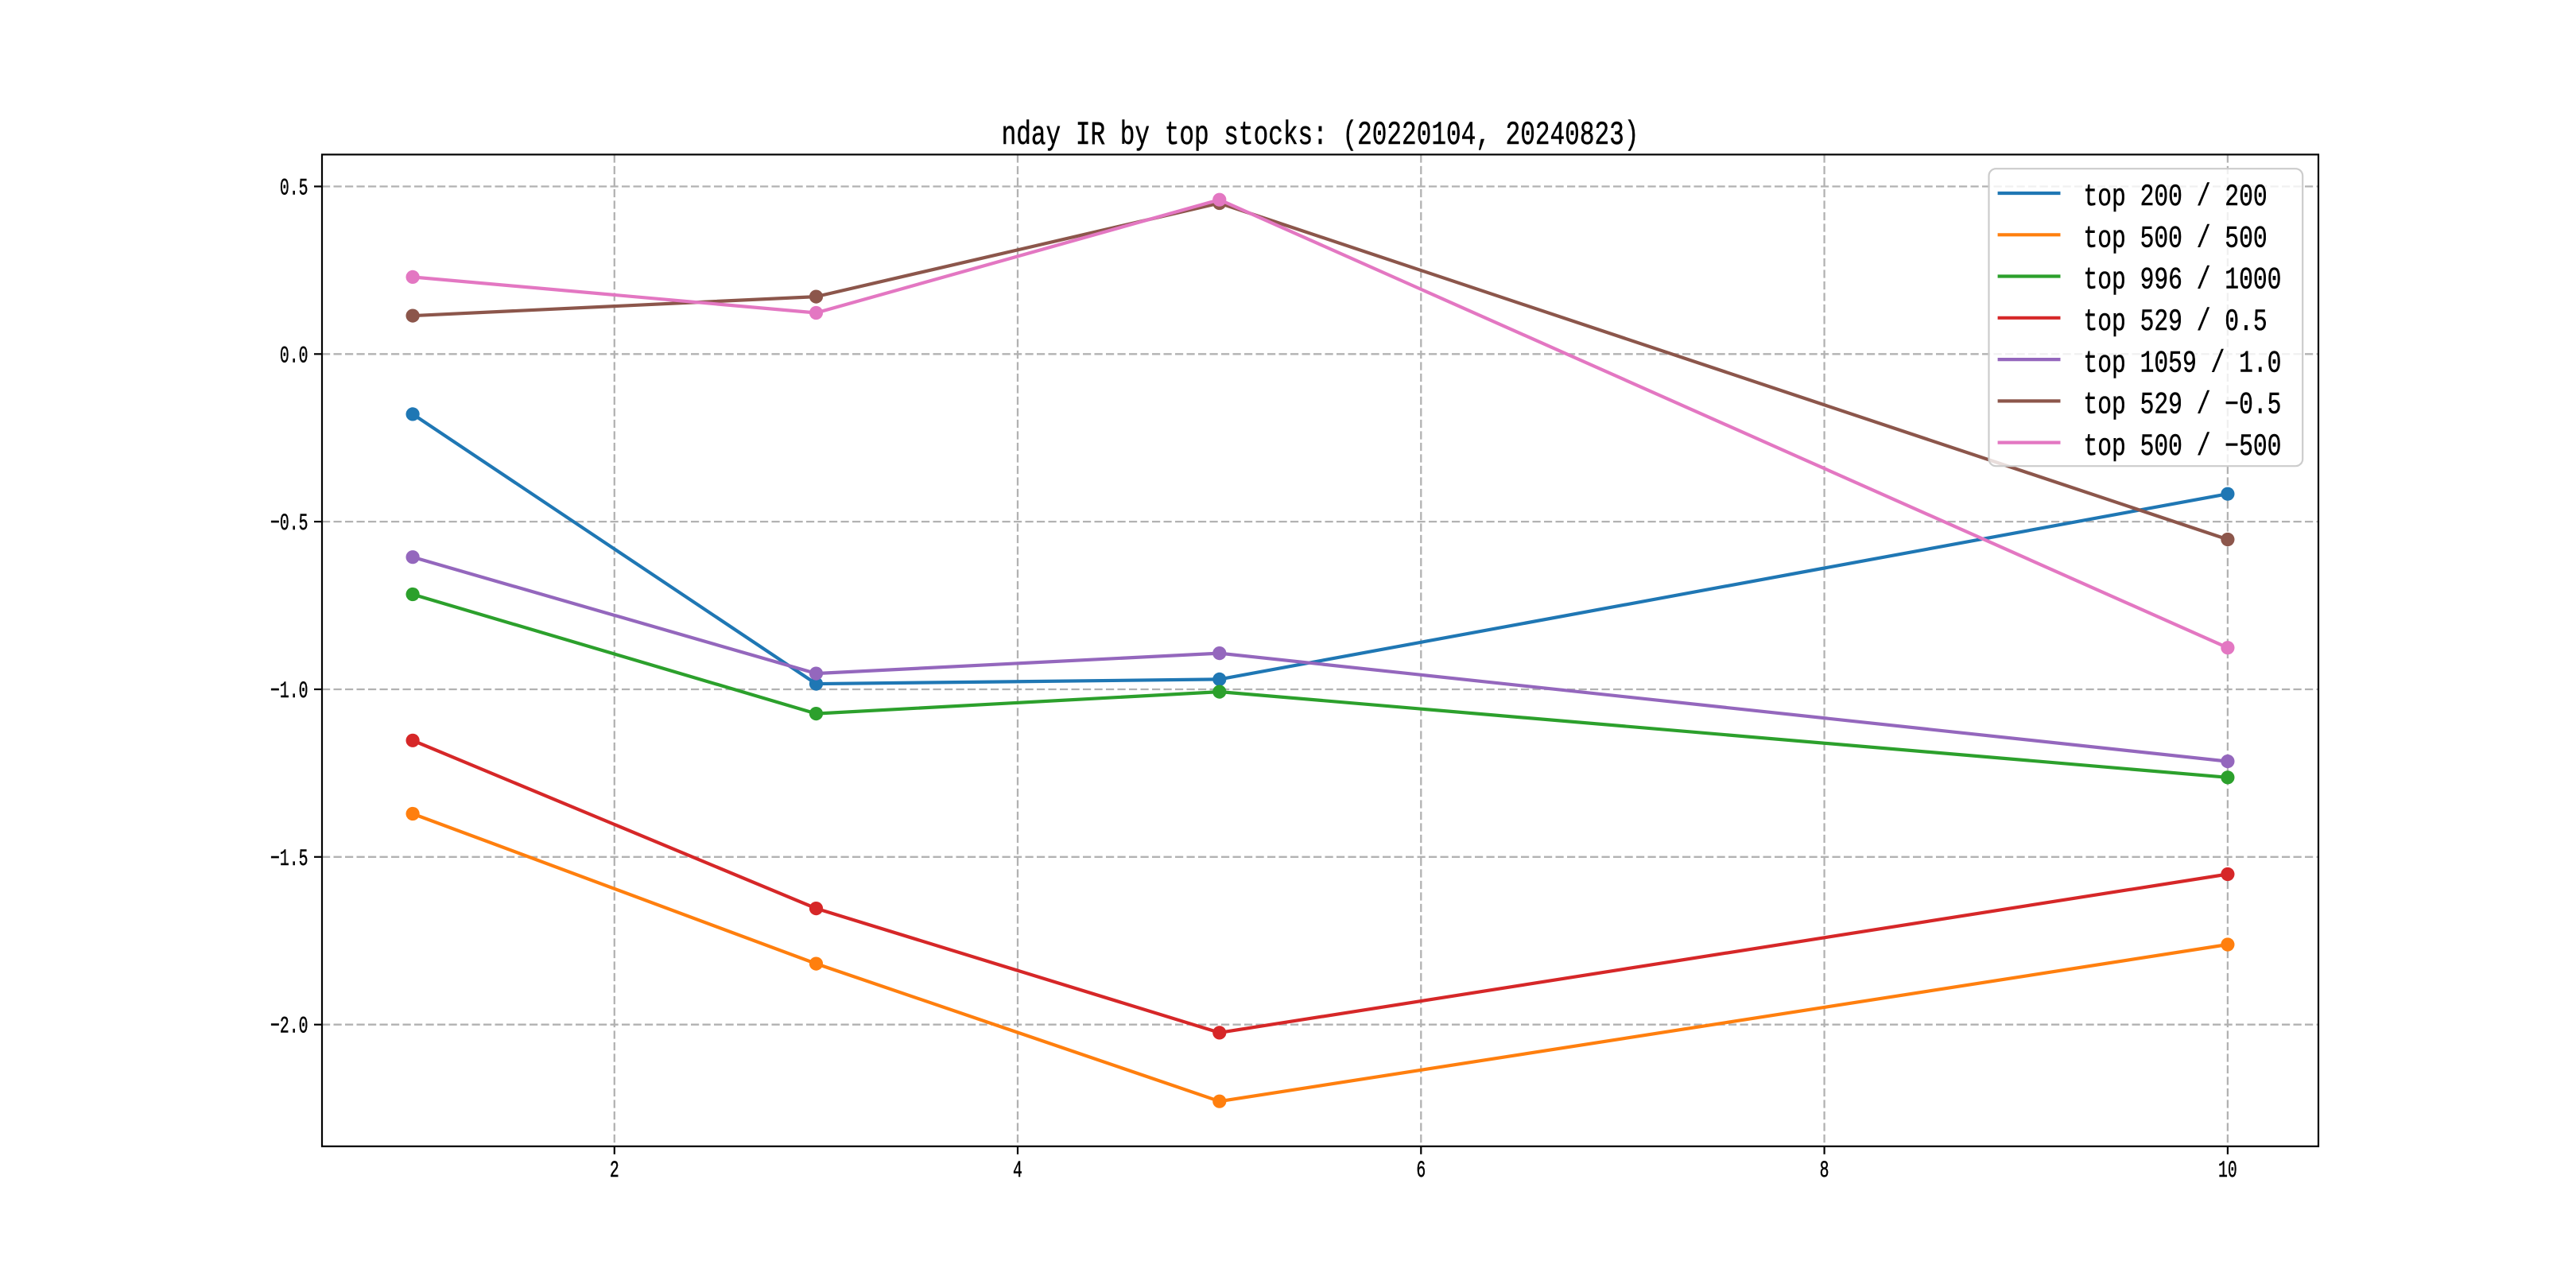 Image resolution: width=2576 pixels, height=1288 pixels. What do you see at coordinates (294, 188) in the screenshot?
I see `svg-text: 0.5` at bounding box center [294, 188].